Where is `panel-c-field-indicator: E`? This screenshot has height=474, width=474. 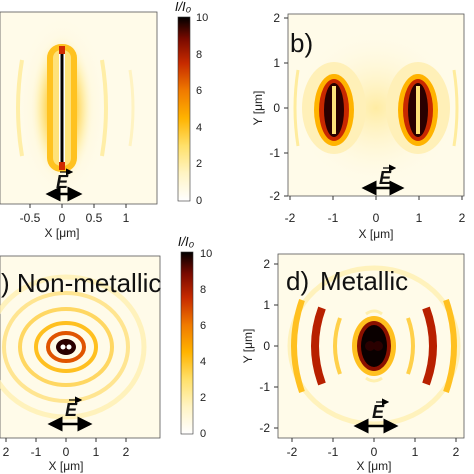 panel-c-field-indicator: E is located at coordinates (70, 414).